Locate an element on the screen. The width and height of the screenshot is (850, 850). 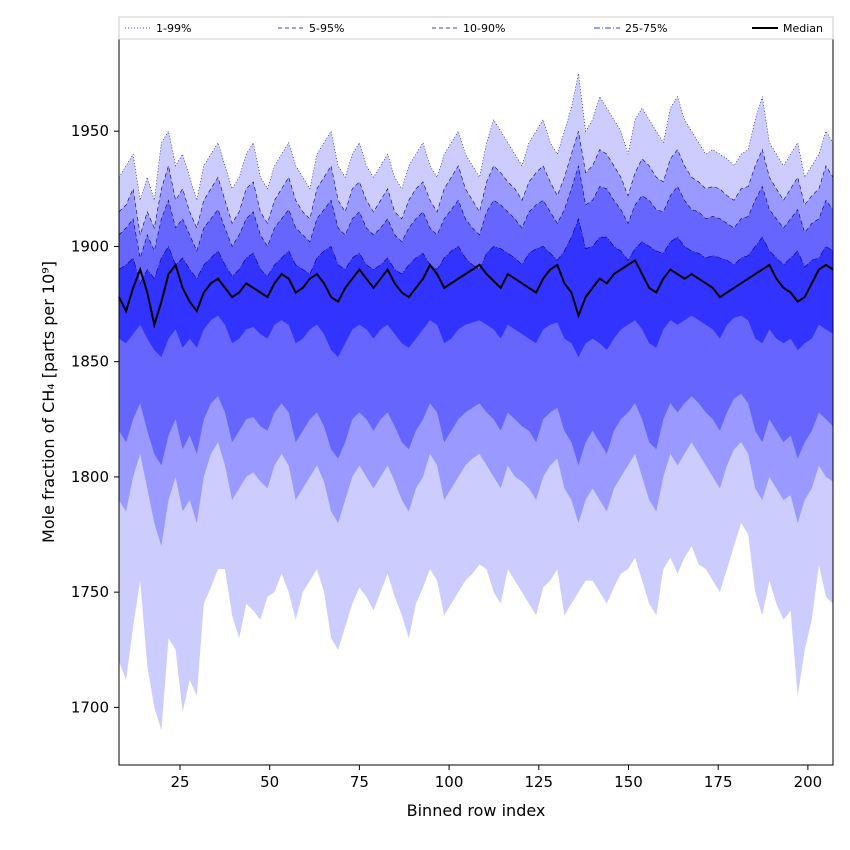
x-tick-label: 200 is located at coordinates (808, 782).